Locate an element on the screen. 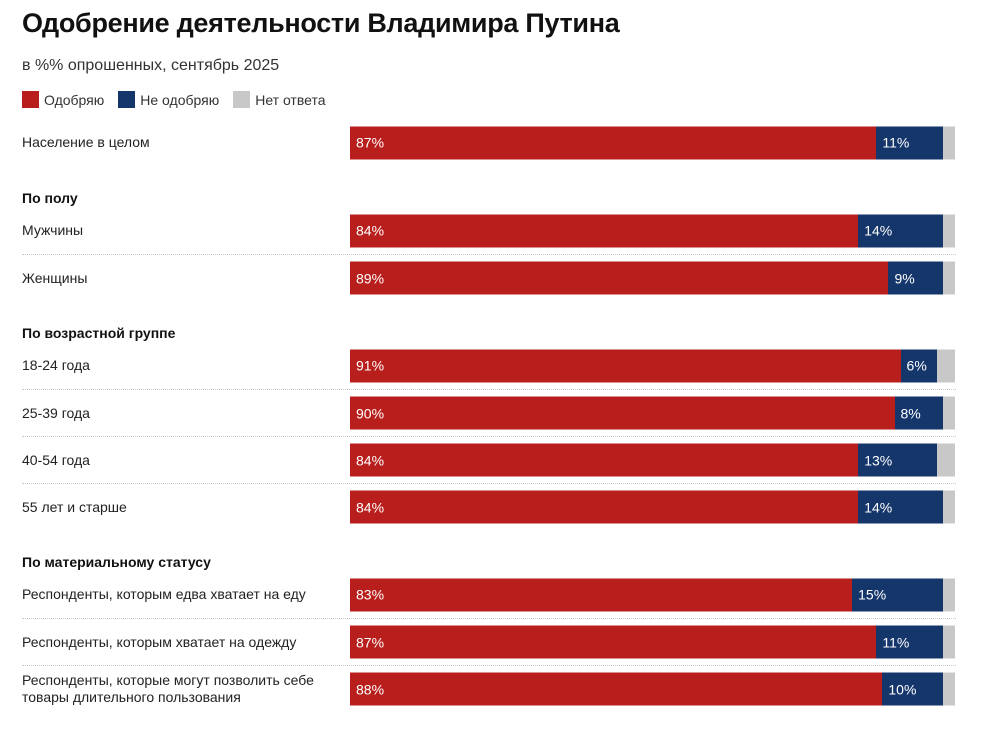 The image size is (996, 732). data-label: 8% is located at coordinates (910, 413).